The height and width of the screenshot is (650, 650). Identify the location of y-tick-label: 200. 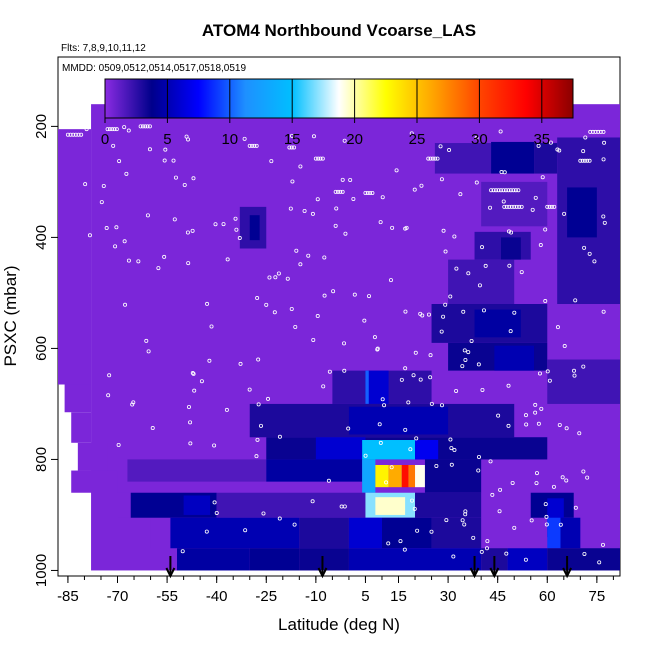
(41, 126).